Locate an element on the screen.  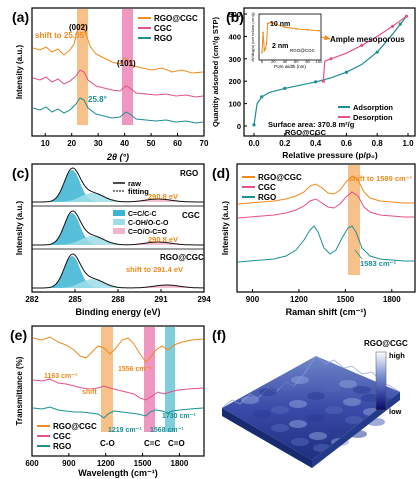
inset-x-tick-label: 40 is located at coordinates (285, 61).